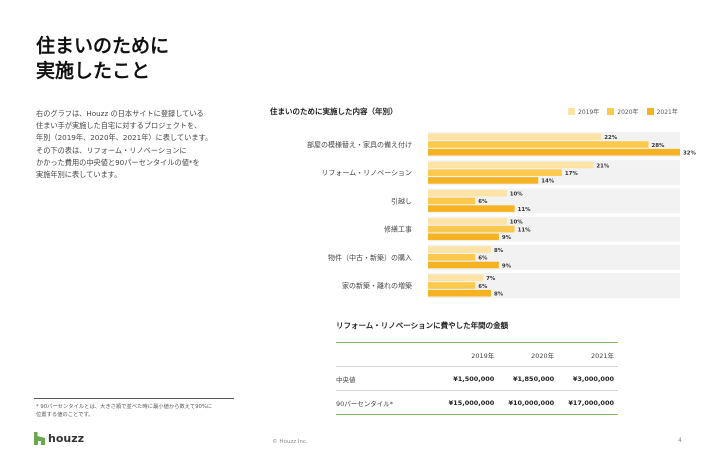 This screenshot has width=720, height=466. Describe the element at coordinates (593, 378) in the screenshot. I see `cost-cell: ¥3,000,000` at that location.